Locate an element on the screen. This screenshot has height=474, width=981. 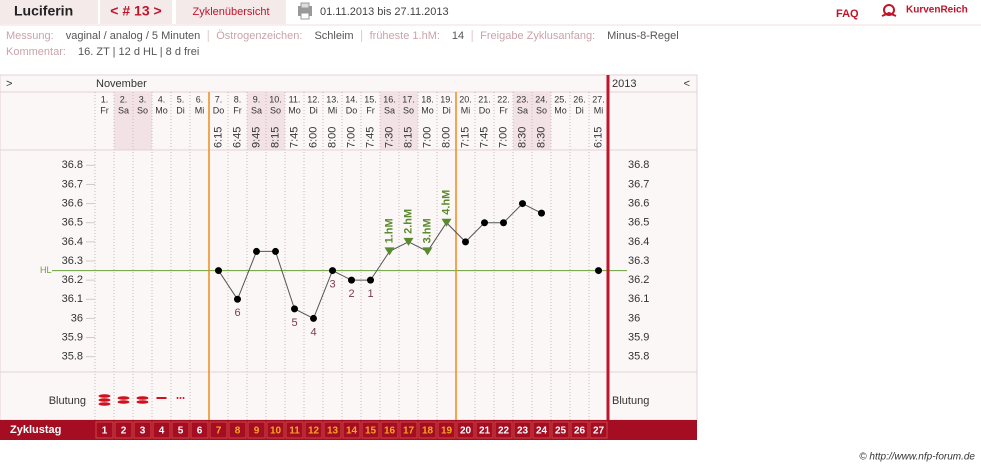
name-box is located at coordinates (49, 12).